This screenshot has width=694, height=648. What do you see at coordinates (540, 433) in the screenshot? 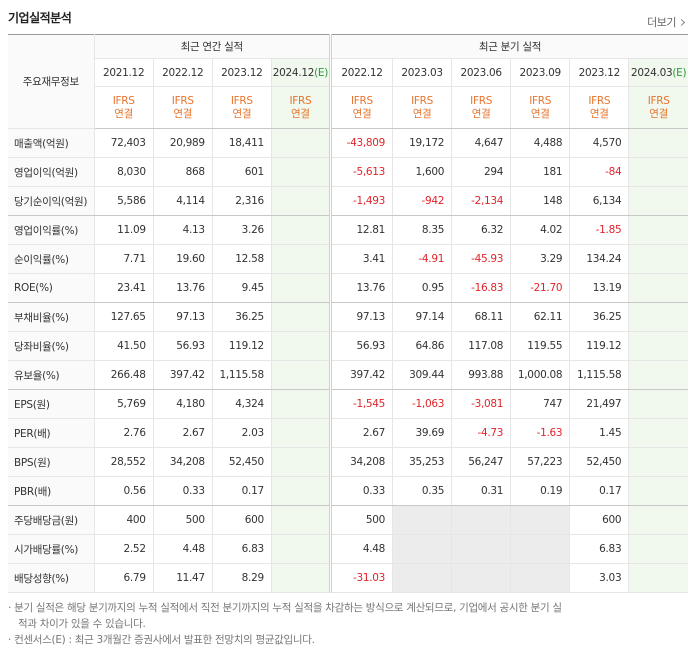
I see `value-cell: -1.63` at bounding box center [540, 433].